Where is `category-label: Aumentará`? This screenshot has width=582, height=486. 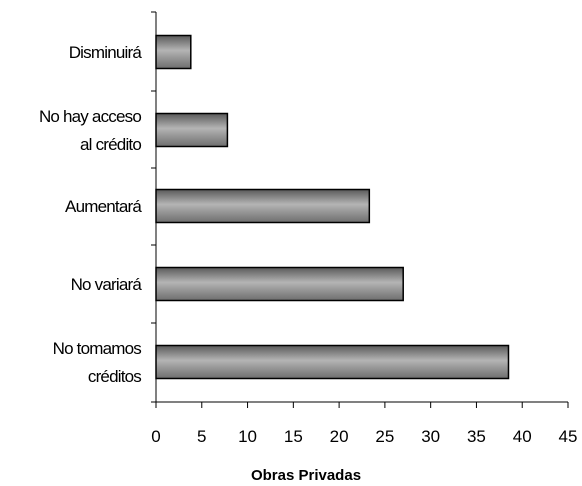
category-label: Aumentará is located at coordinates (103, 206).